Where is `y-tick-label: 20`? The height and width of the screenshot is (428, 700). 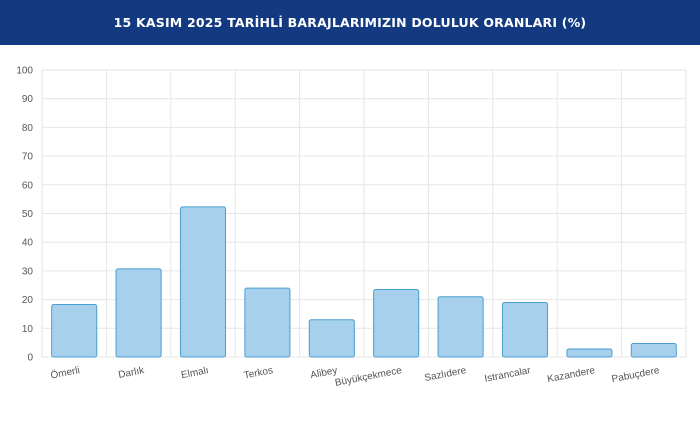 y-tick-label: 20 is located at coordinates (28, 300).